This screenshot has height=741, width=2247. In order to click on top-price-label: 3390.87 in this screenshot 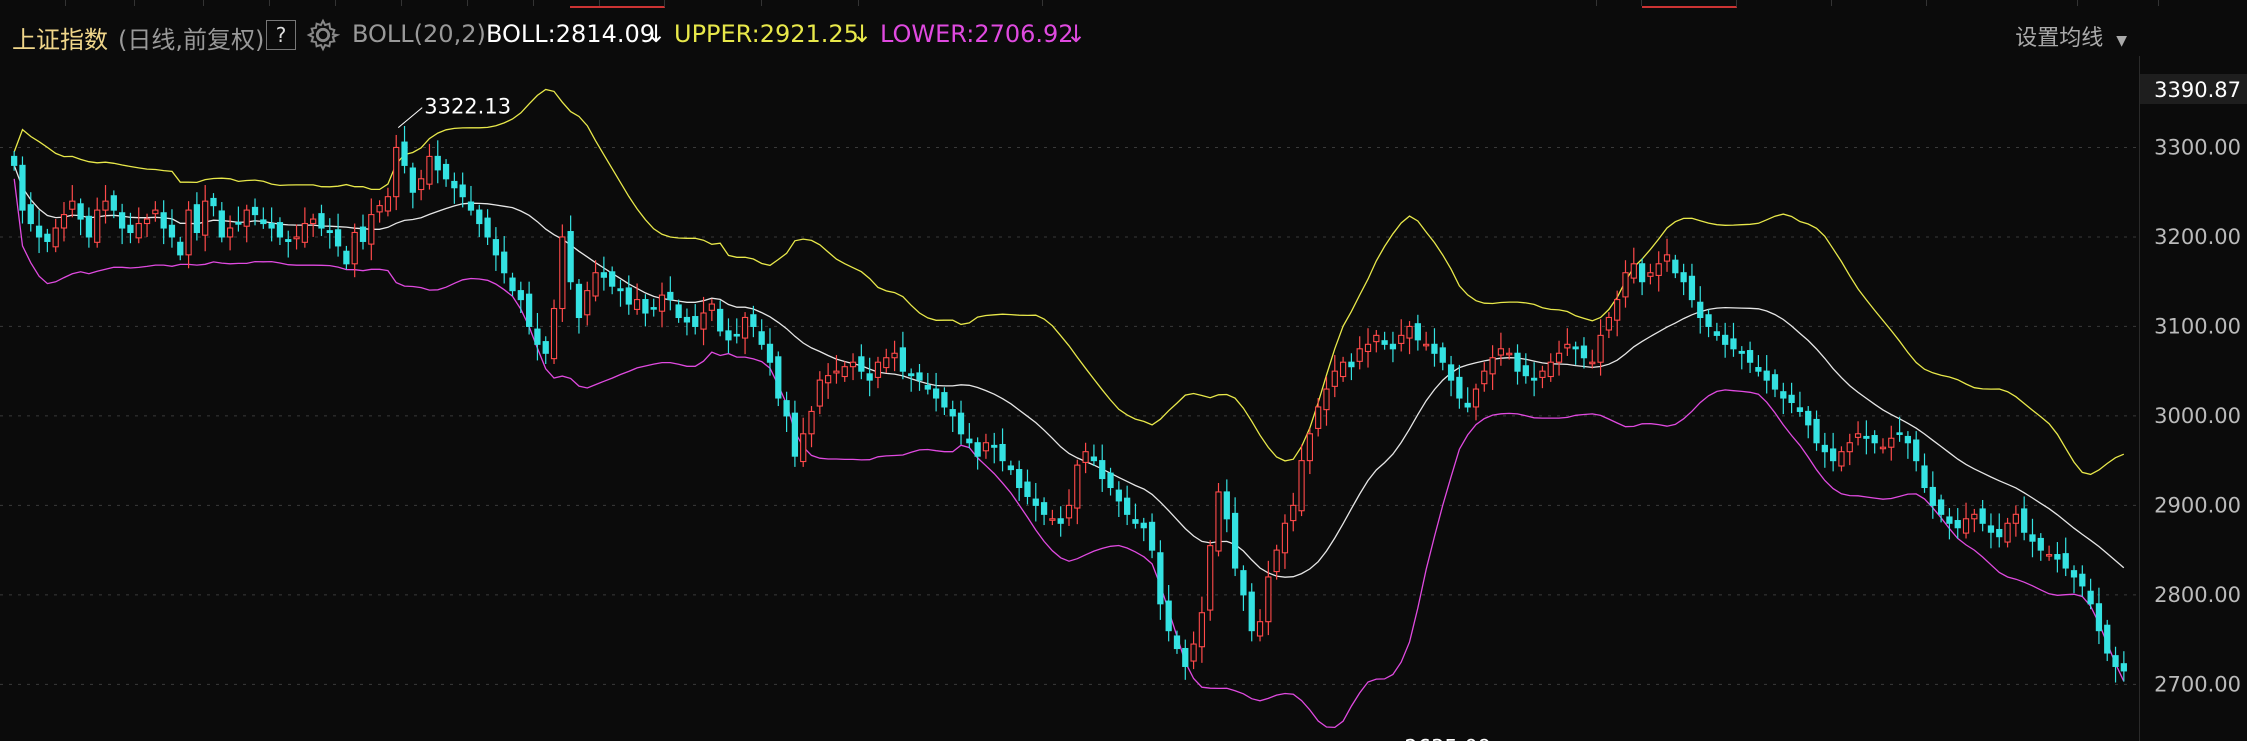, I will do `click(2197, 90)`.